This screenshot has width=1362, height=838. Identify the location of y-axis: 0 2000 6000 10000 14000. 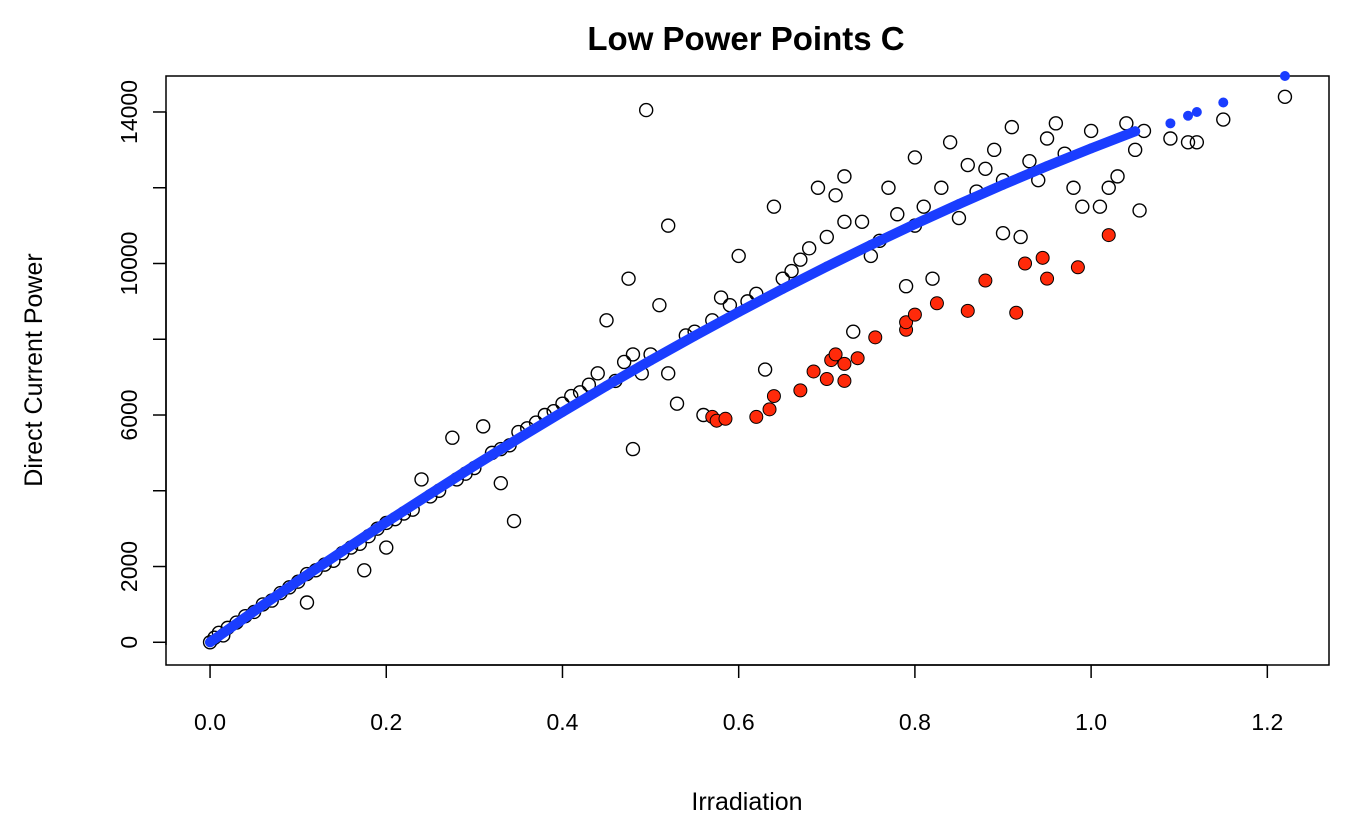
(141, 364).